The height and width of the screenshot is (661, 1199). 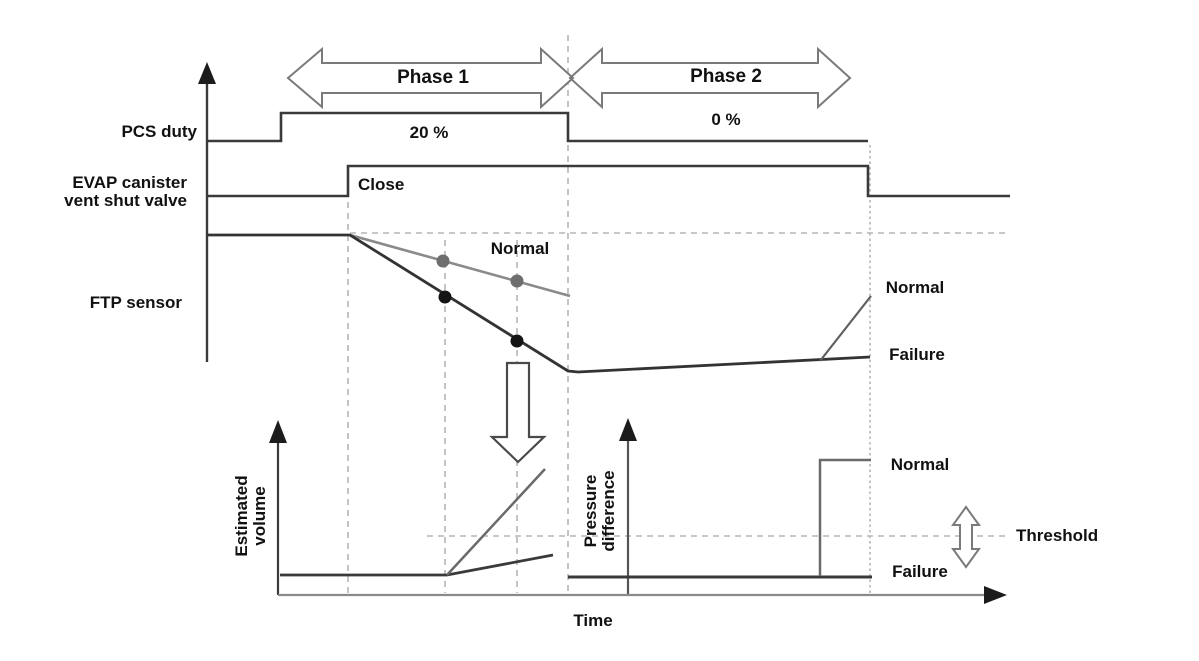 I want to click on phase-arrows, so click(x=569, y=78).